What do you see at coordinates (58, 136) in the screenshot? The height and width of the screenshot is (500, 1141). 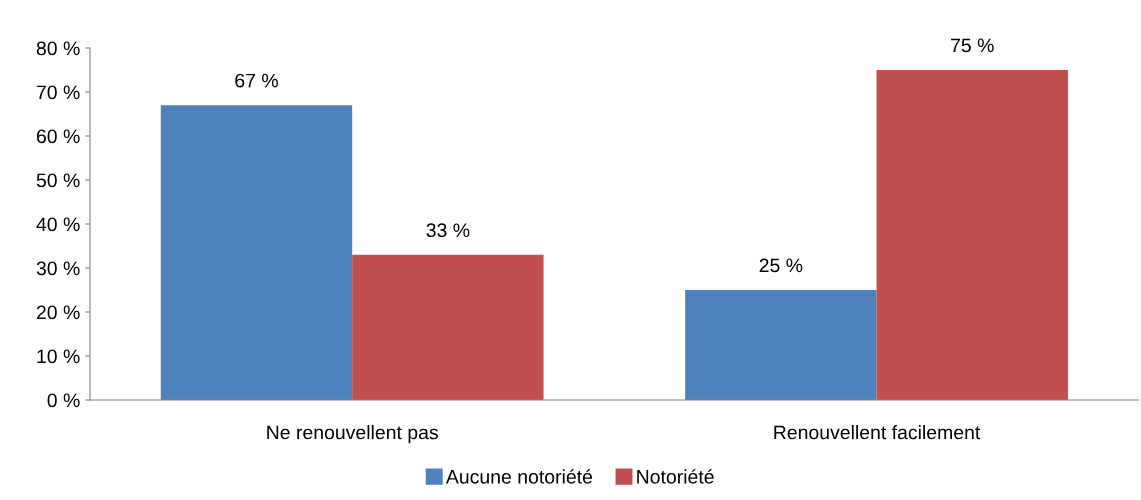 I see `y-tick-label: 60 %` at bounding box center [58, 136].